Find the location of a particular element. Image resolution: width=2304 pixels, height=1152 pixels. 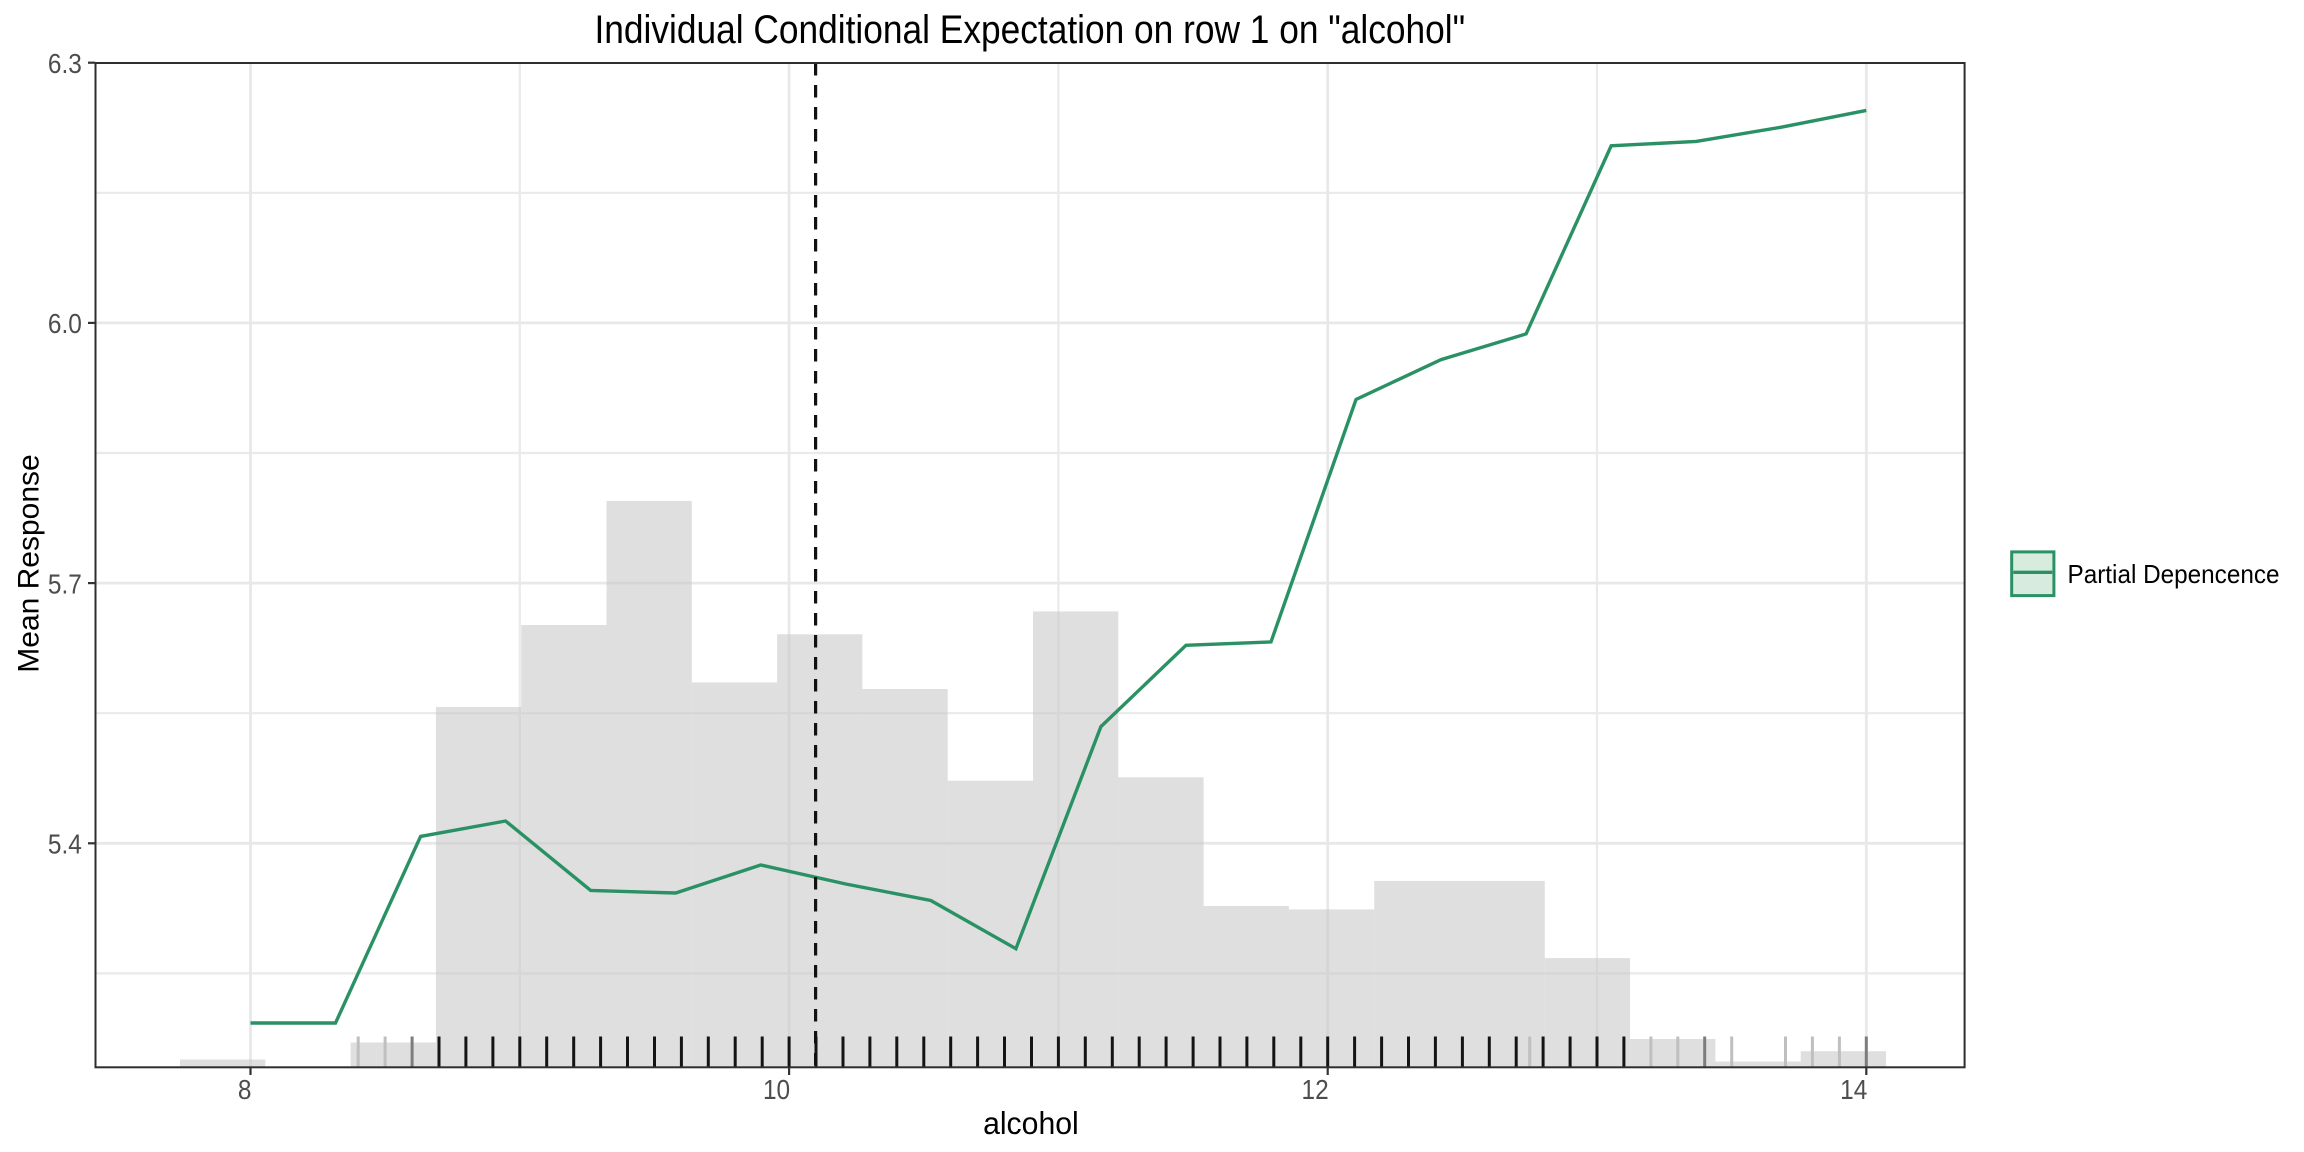

svg-text: 6.0 is located at coordinates (65, 325).